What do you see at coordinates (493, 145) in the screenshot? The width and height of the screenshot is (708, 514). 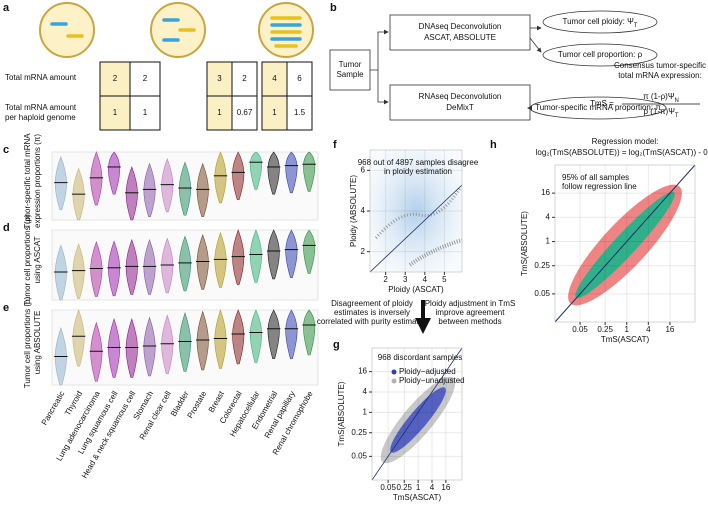 I see `panel-label: h` at bounding box center [493, 145].